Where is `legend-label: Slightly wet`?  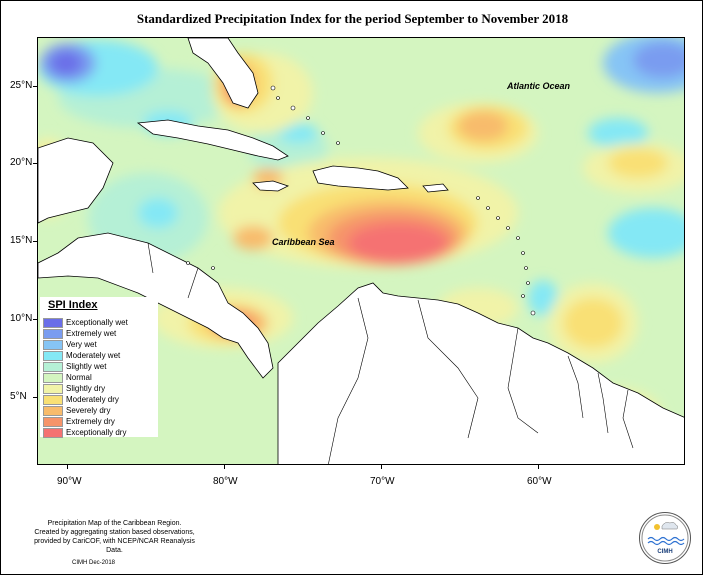 legend-label: Slightly wet is located at coordinates (86, 366).